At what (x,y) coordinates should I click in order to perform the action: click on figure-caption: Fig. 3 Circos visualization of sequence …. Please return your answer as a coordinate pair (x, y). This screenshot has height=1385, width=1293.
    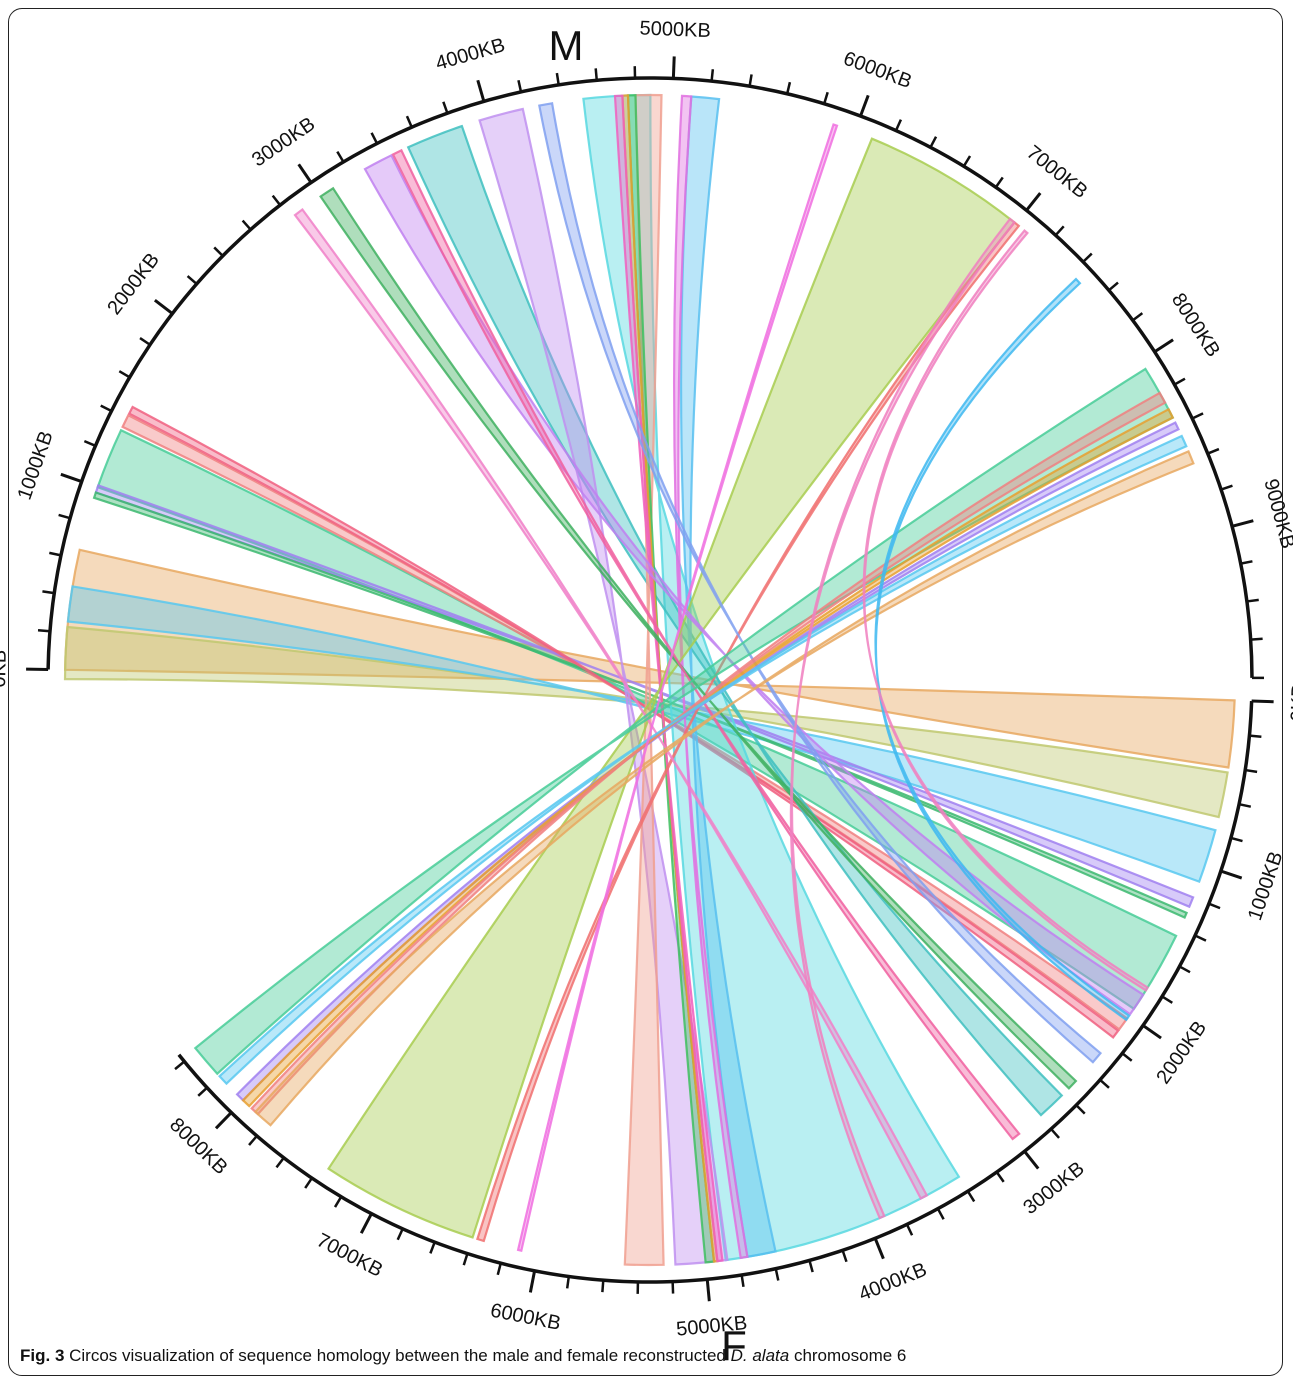
    Looking at the image, I should click on (463, 1356).